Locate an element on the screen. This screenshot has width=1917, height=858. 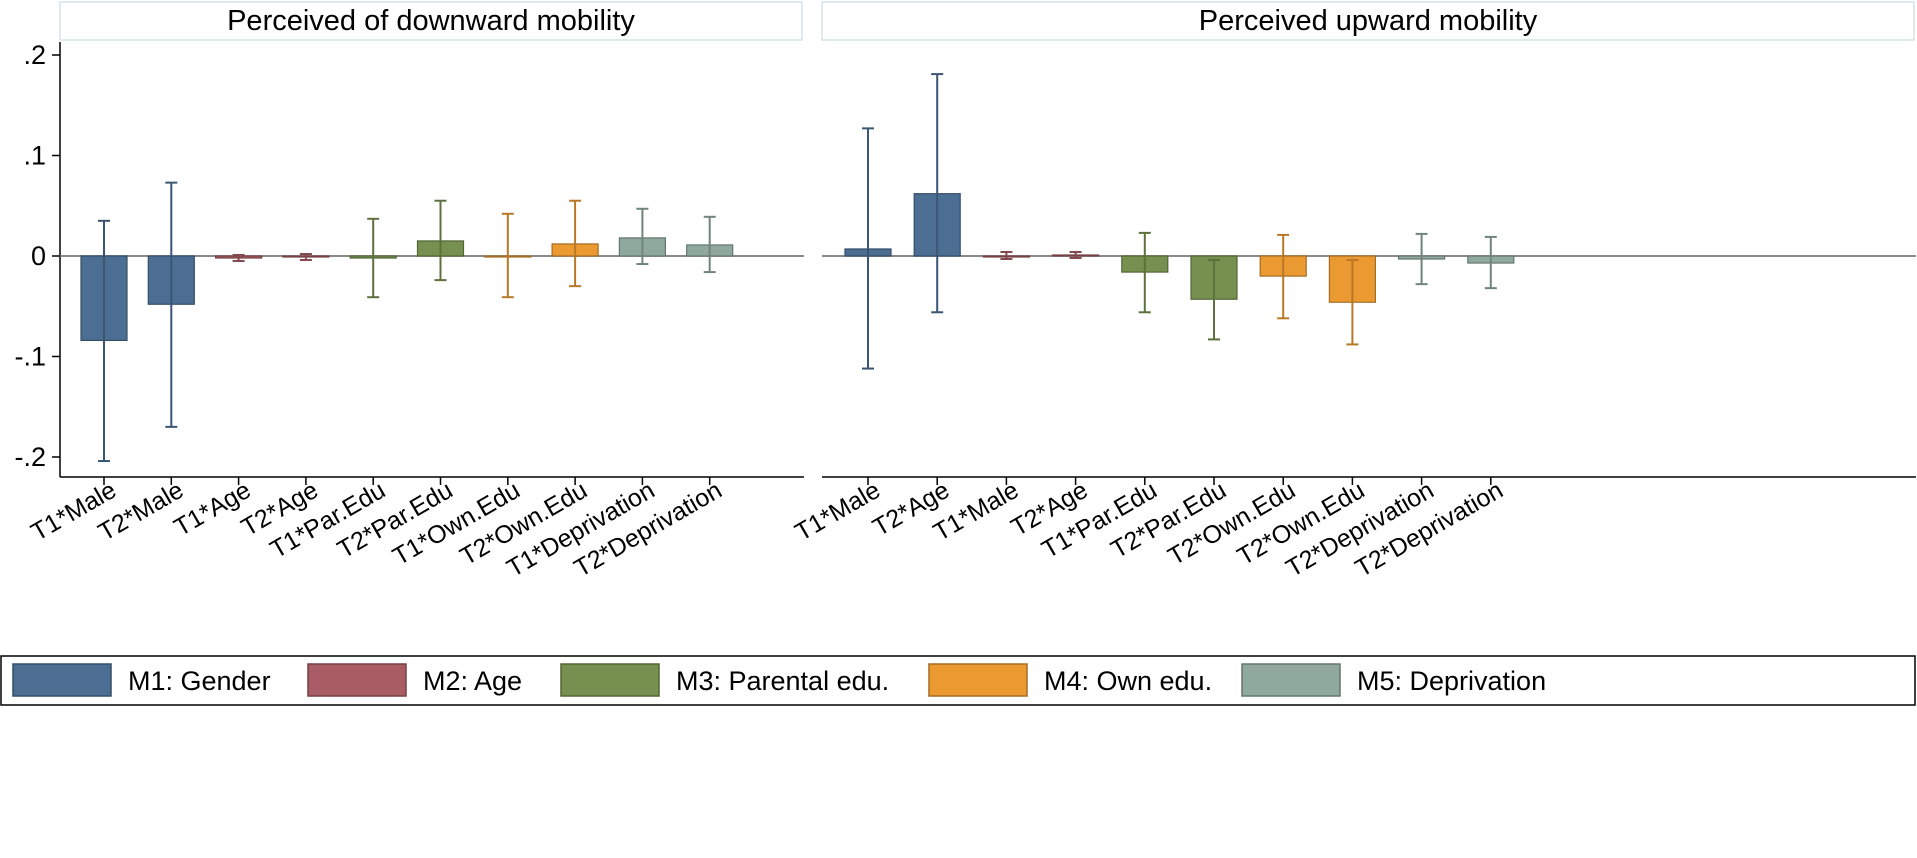
legend-label: M3: Parental edu. is located at coordinates (782, 681).